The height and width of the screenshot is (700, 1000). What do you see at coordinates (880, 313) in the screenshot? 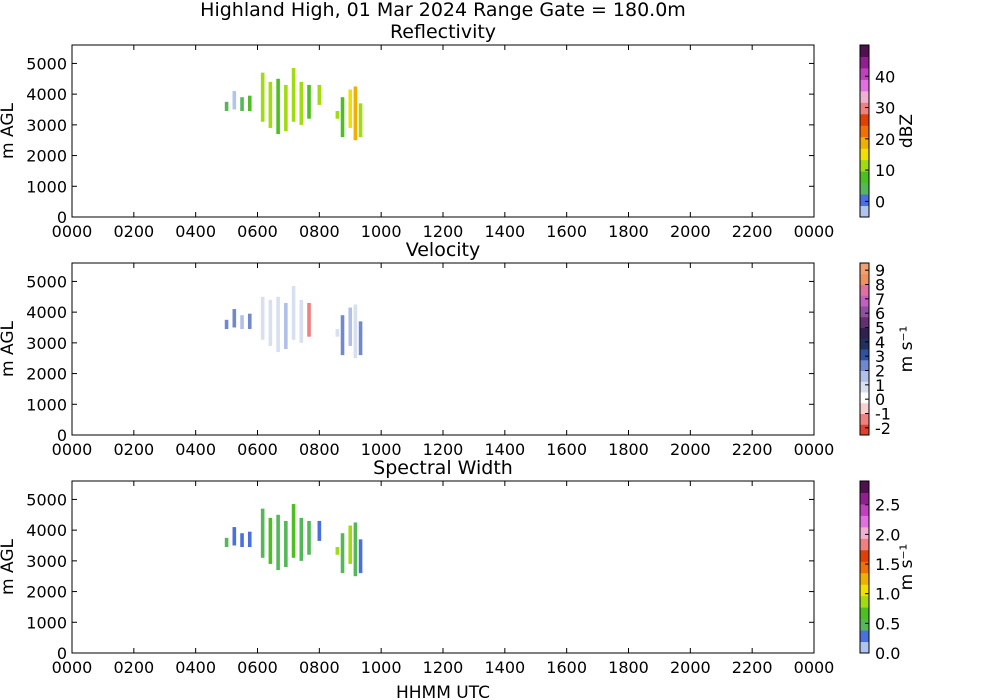
I see `colorbar-tick-label: 6` at bounding box center [880, 313].